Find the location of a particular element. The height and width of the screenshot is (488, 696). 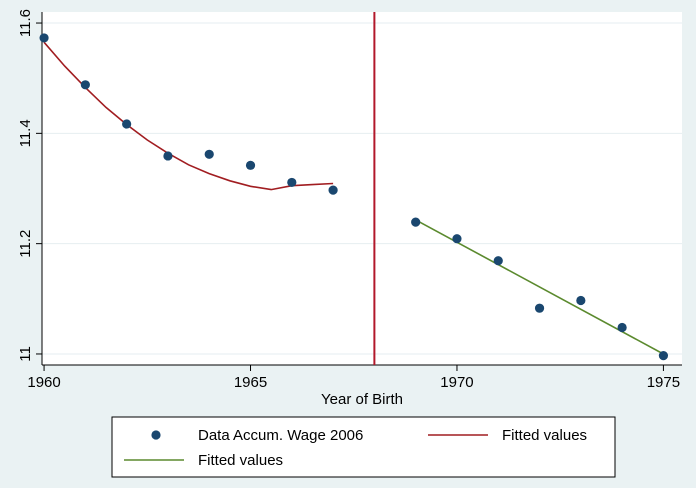

x-tick-label: 1975 is located at coordinates (663, 382).